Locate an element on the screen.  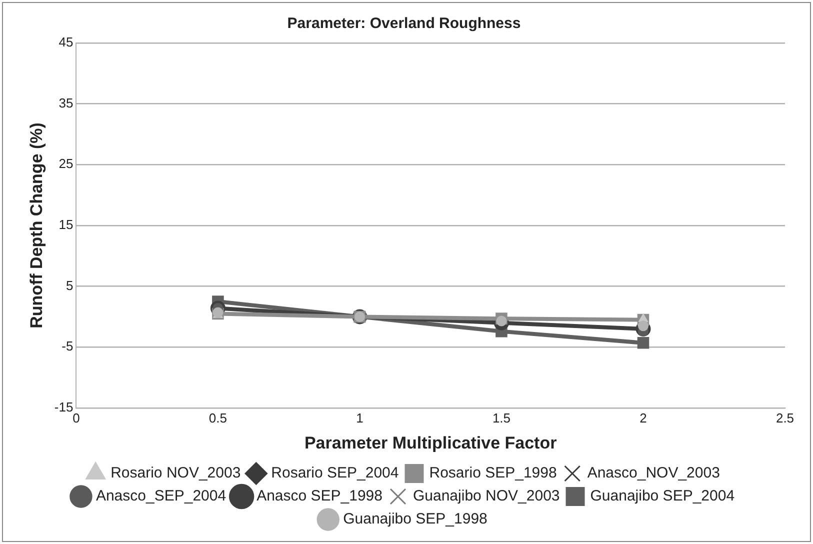
x-tick-label: 2 is located at coordinates (643, 418).